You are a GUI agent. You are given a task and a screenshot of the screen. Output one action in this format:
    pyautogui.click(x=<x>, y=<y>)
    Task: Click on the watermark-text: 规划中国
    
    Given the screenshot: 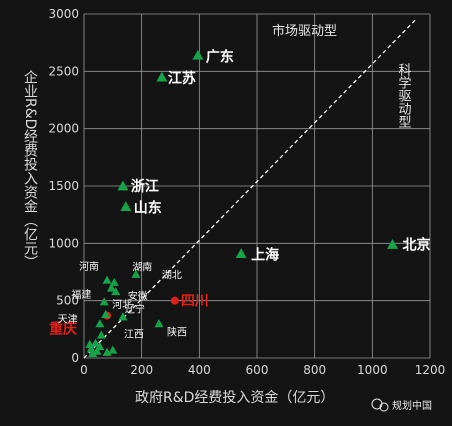 What is the action you would take?
    pyautogui.click(x=412, y=405)
    